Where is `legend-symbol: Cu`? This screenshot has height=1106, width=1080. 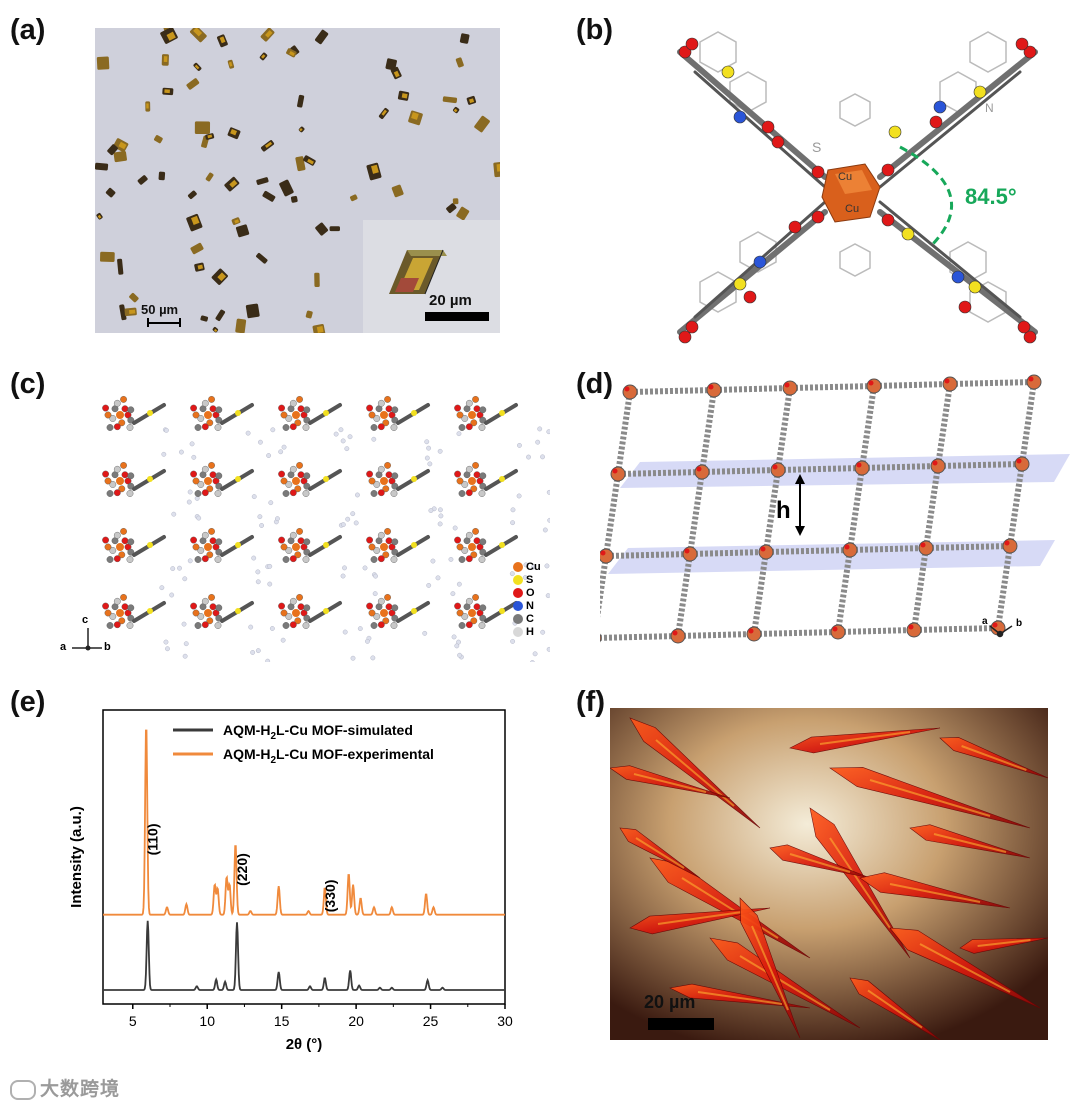
legend-symbol: Cu is located at coordinates (533, 566).